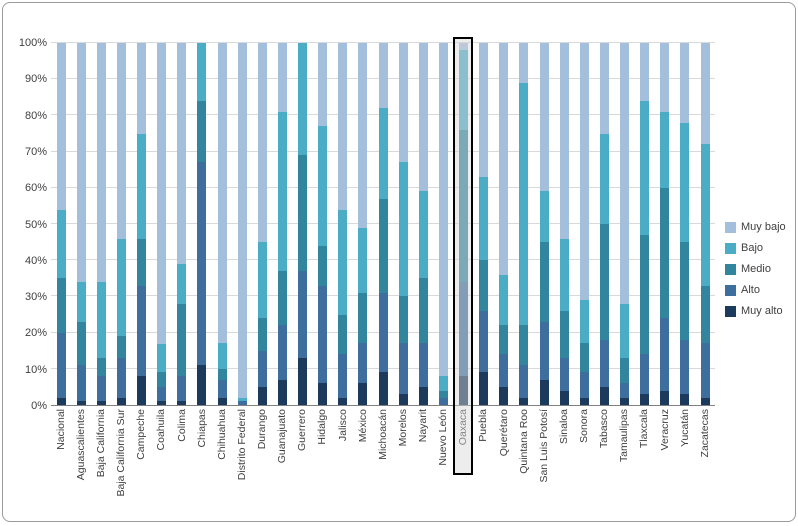 The image size is (798, 526). Describe the element at coordinates (644, 429) in the screenshot. I see `x-axis-label: Tlaxcala` at that location.